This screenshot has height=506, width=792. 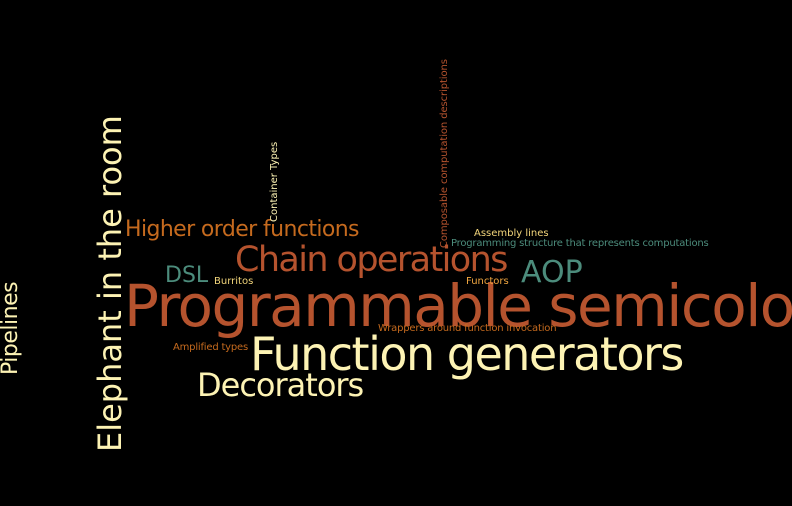 I want to click on word-chain-operations: Chain operations, so click(x=371, y=260).